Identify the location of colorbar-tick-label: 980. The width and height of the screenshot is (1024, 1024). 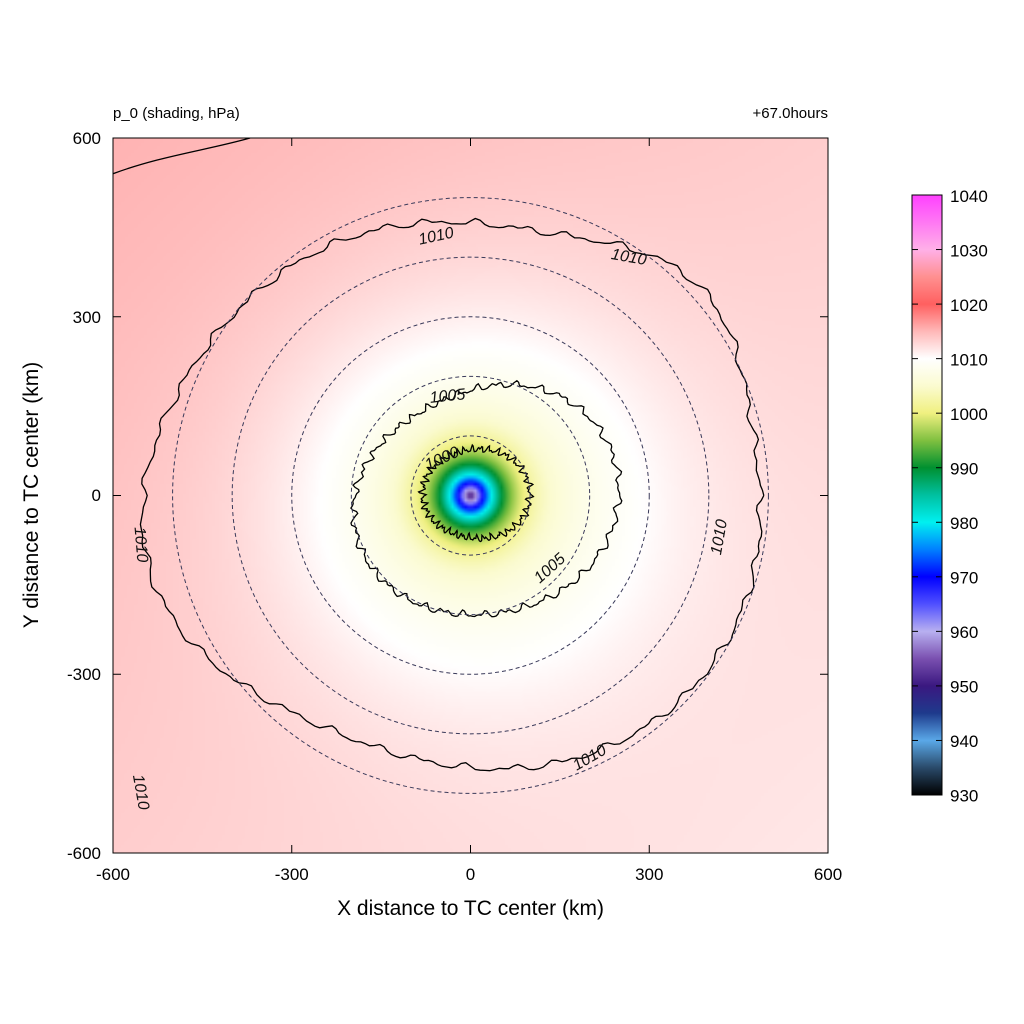
(964, 523).